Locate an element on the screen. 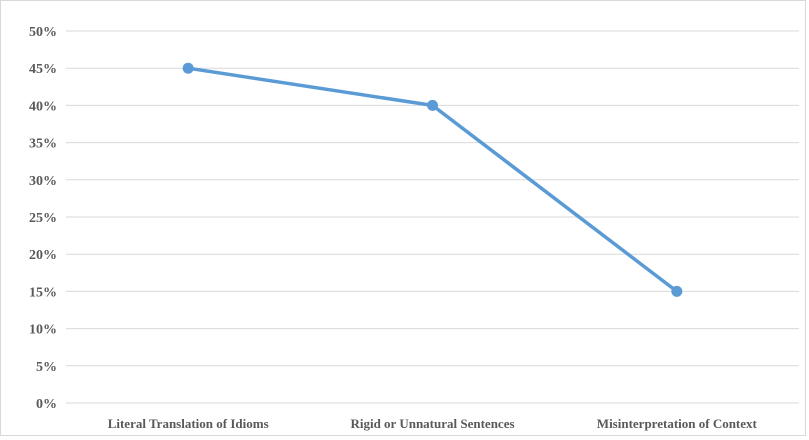 This screenshot has width=809, height=440. y-tick-label: 30% is located at coordinates (43, 181).